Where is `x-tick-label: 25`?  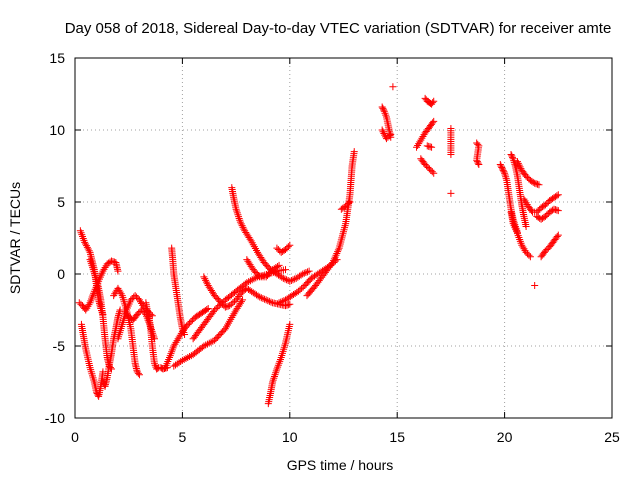 x-tick-label: 25 is located at coordinates (612, 437).